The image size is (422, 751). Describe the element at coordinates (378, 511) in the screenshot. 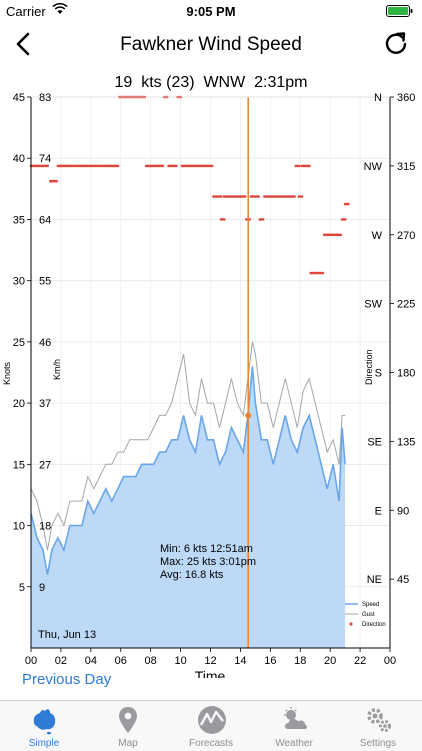

I see `direction-compass-label: E` at that location.